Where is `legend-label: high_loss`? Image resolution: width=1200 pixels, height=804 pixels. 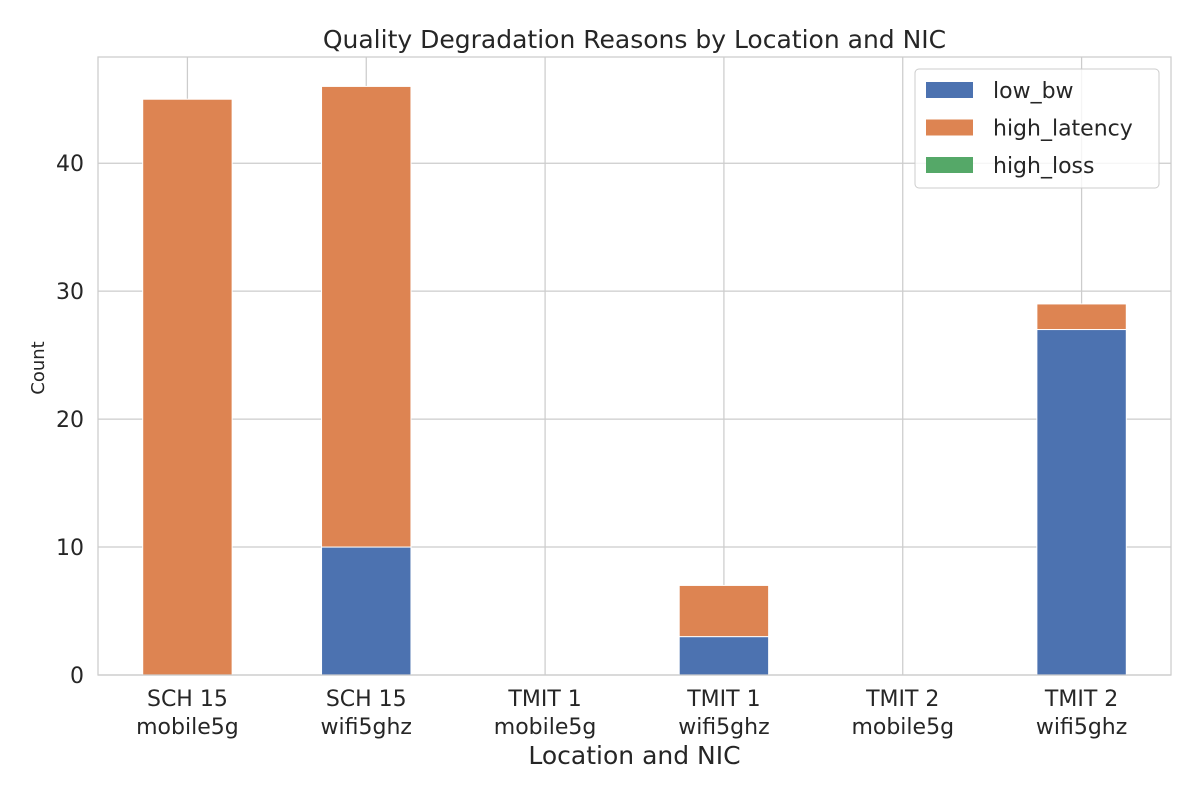 legend-label: high_loss is located at coordinates (1043, 166).